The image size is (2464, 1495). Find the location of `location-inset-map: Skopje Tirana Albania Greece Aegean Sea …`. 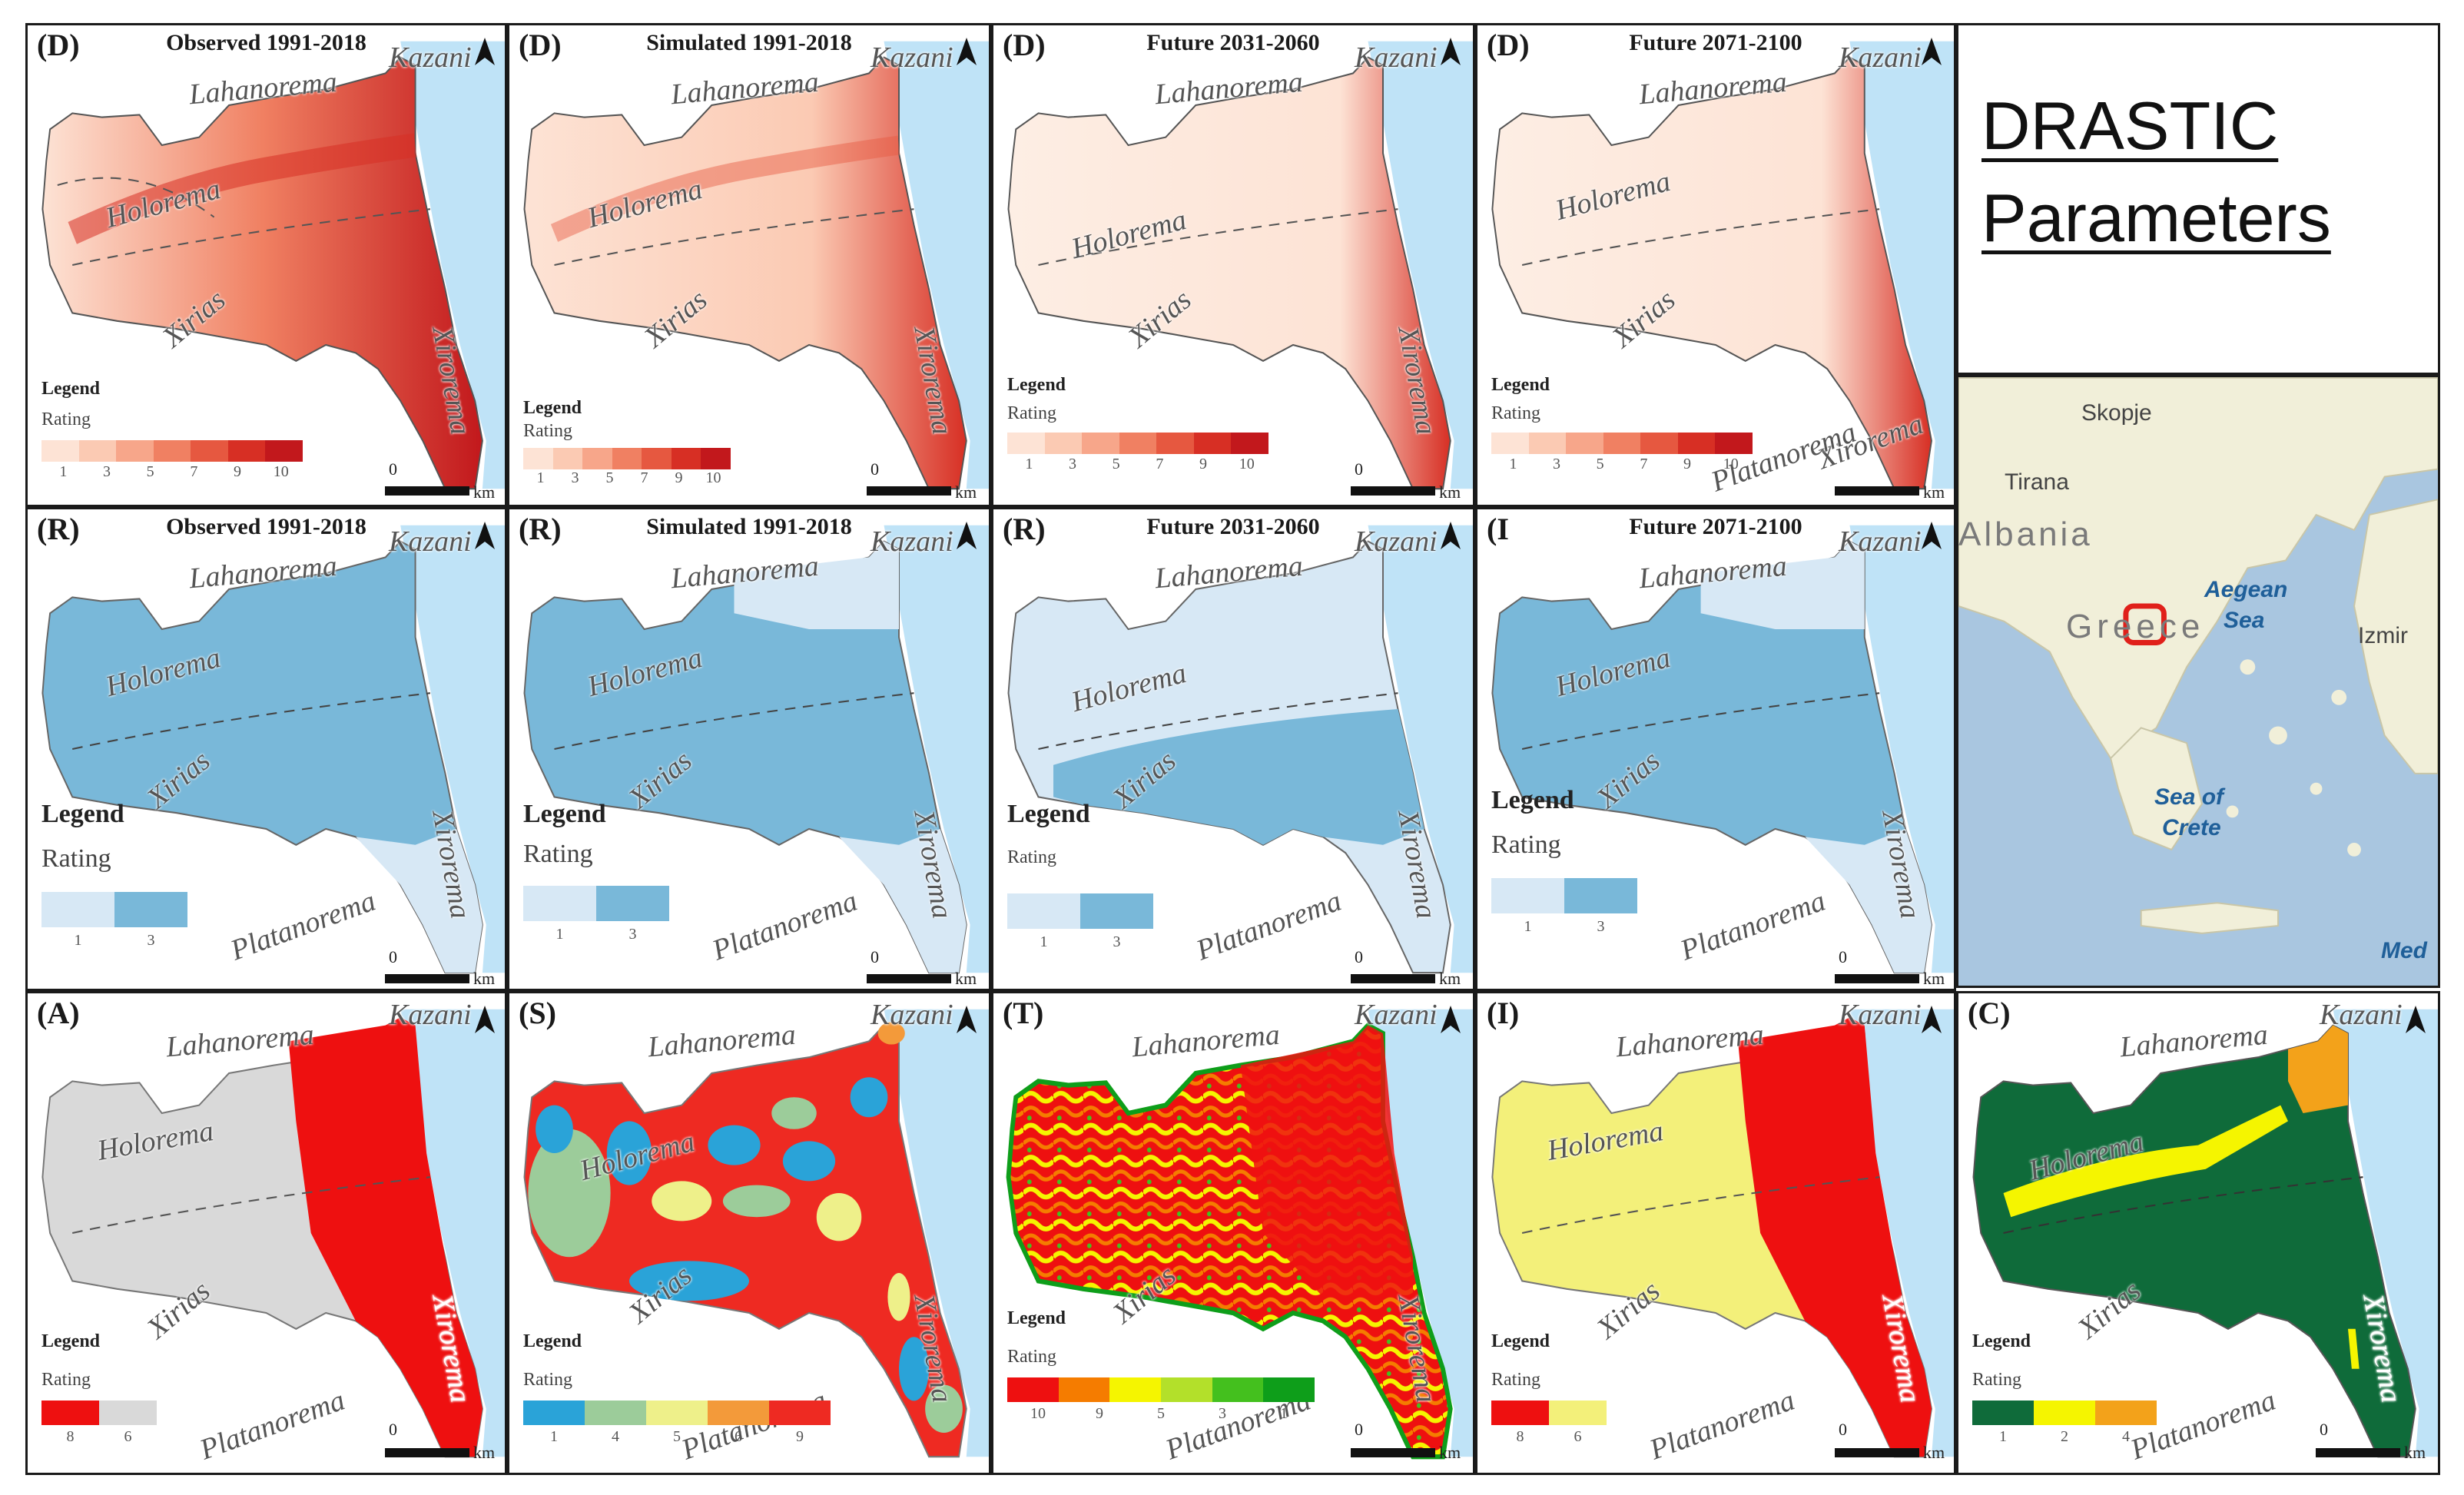

location-inset-map: Skopje Tirana Albania Greece Aegean Sea … is located at coordinates (2198, 681).